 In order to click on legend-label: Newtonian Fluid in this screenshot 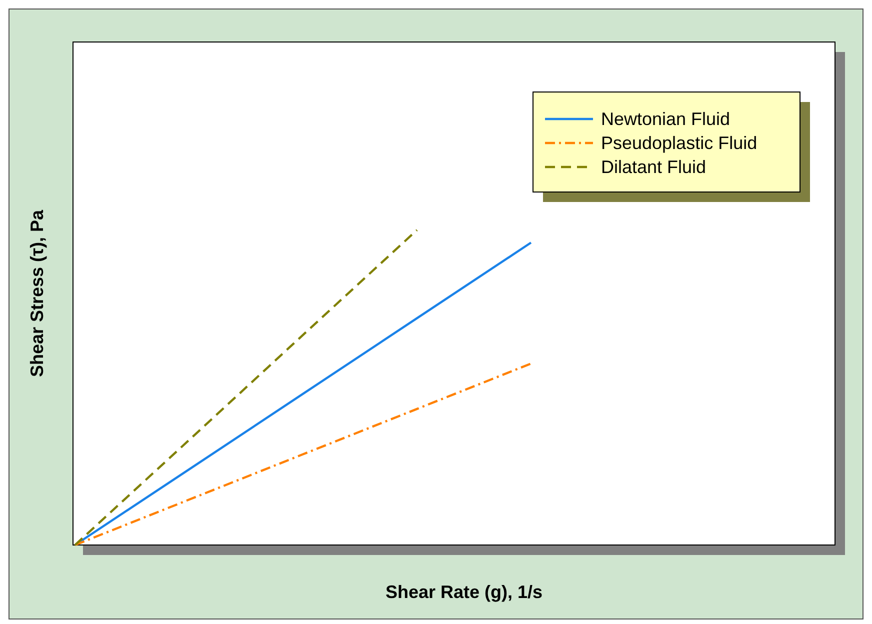, I will do `click(665, 119)`.